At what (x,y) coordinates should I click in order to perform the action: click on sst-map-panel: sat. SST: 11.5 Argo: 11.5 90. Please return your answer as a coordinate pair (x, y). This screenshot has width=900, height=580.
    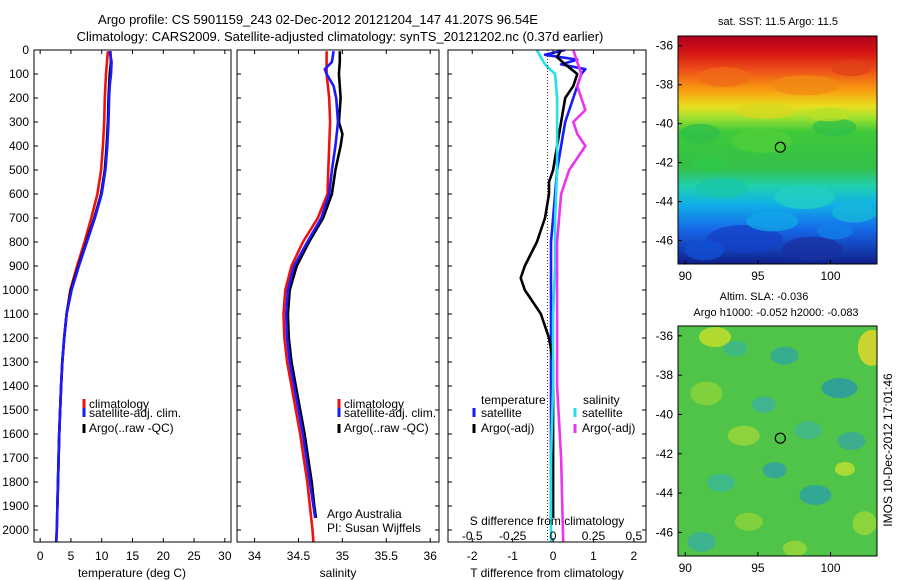
    Looking at the image, I should click on (767, 149).